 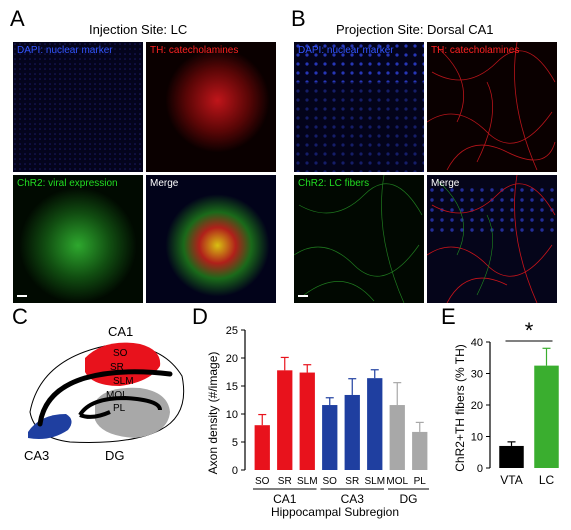 I want to click on panel-a-chr2-image: ChR2: viral expression, so click(x=78, y=239).